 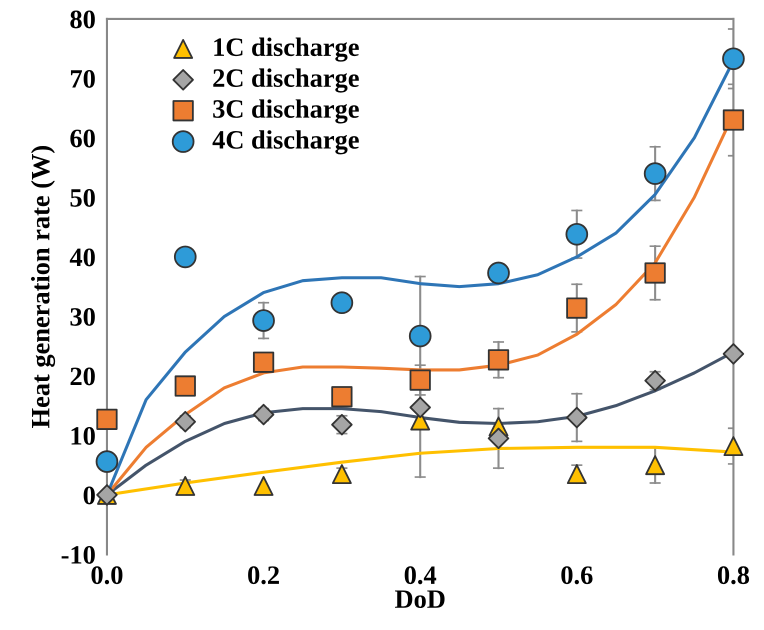 I want to click on legend-label: 2C discharge, so click(x=286, y=80).